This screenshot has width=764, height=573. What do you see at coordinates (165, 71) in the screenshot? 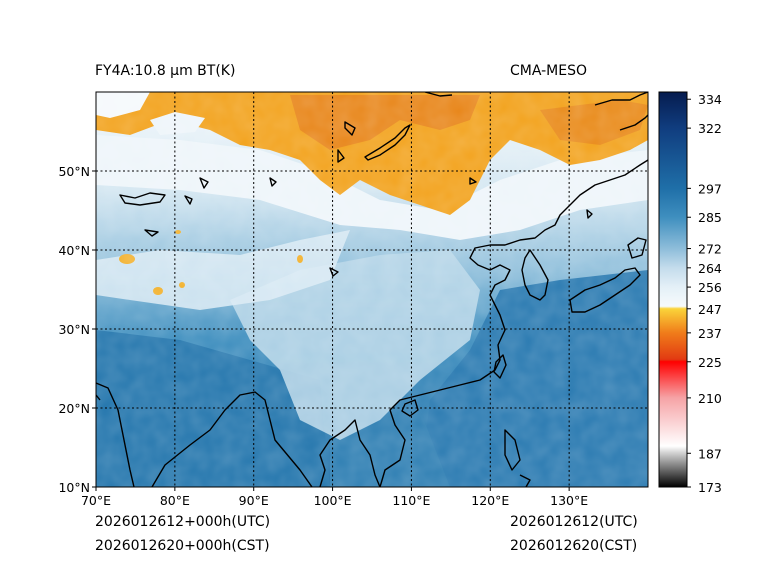
I see `map-title: FY4A:10.8 µm BT(K)` at bounding box center [165, 71].